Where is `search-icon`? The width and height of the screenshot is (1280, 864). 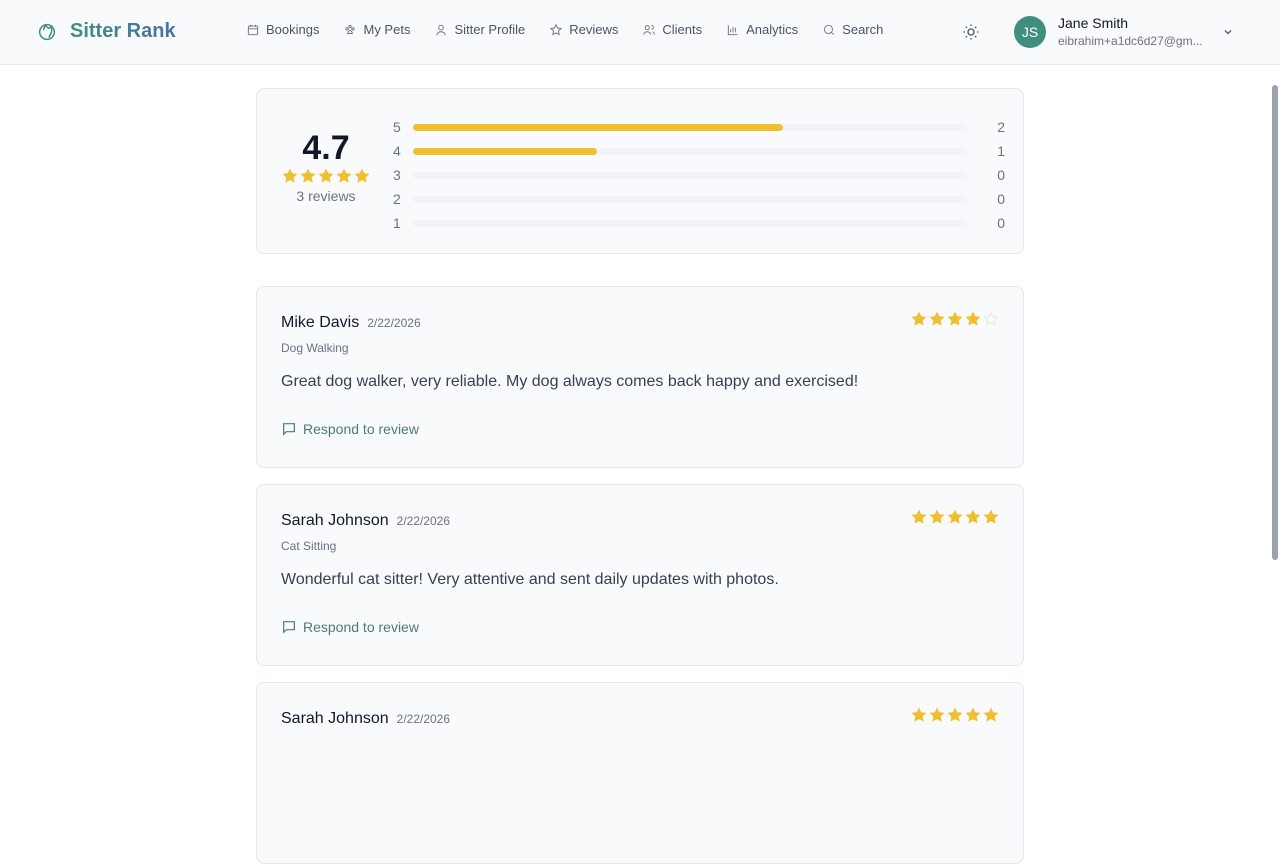 search-icon is located at coordinates (829, 29).